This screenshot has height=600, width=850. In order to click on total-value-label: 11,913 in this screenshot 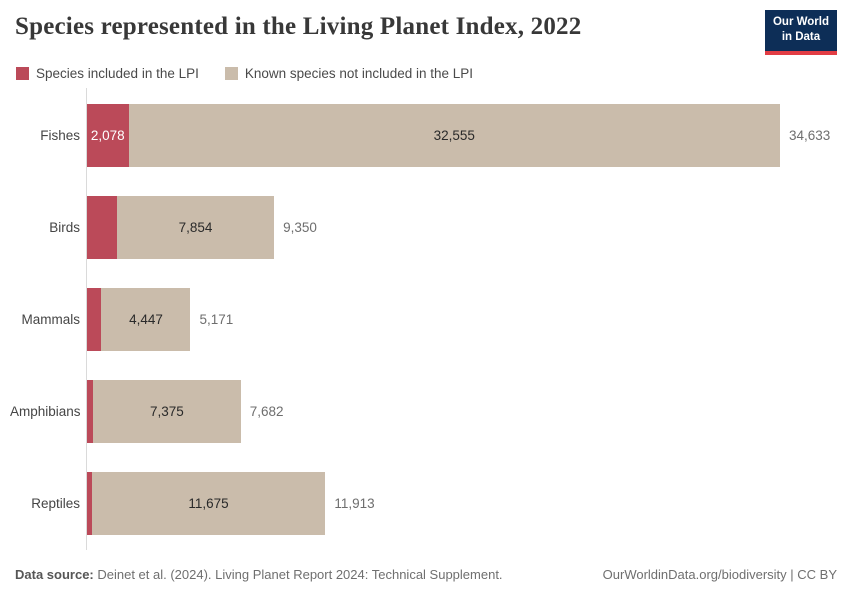, I will do `click(354, 503)`.